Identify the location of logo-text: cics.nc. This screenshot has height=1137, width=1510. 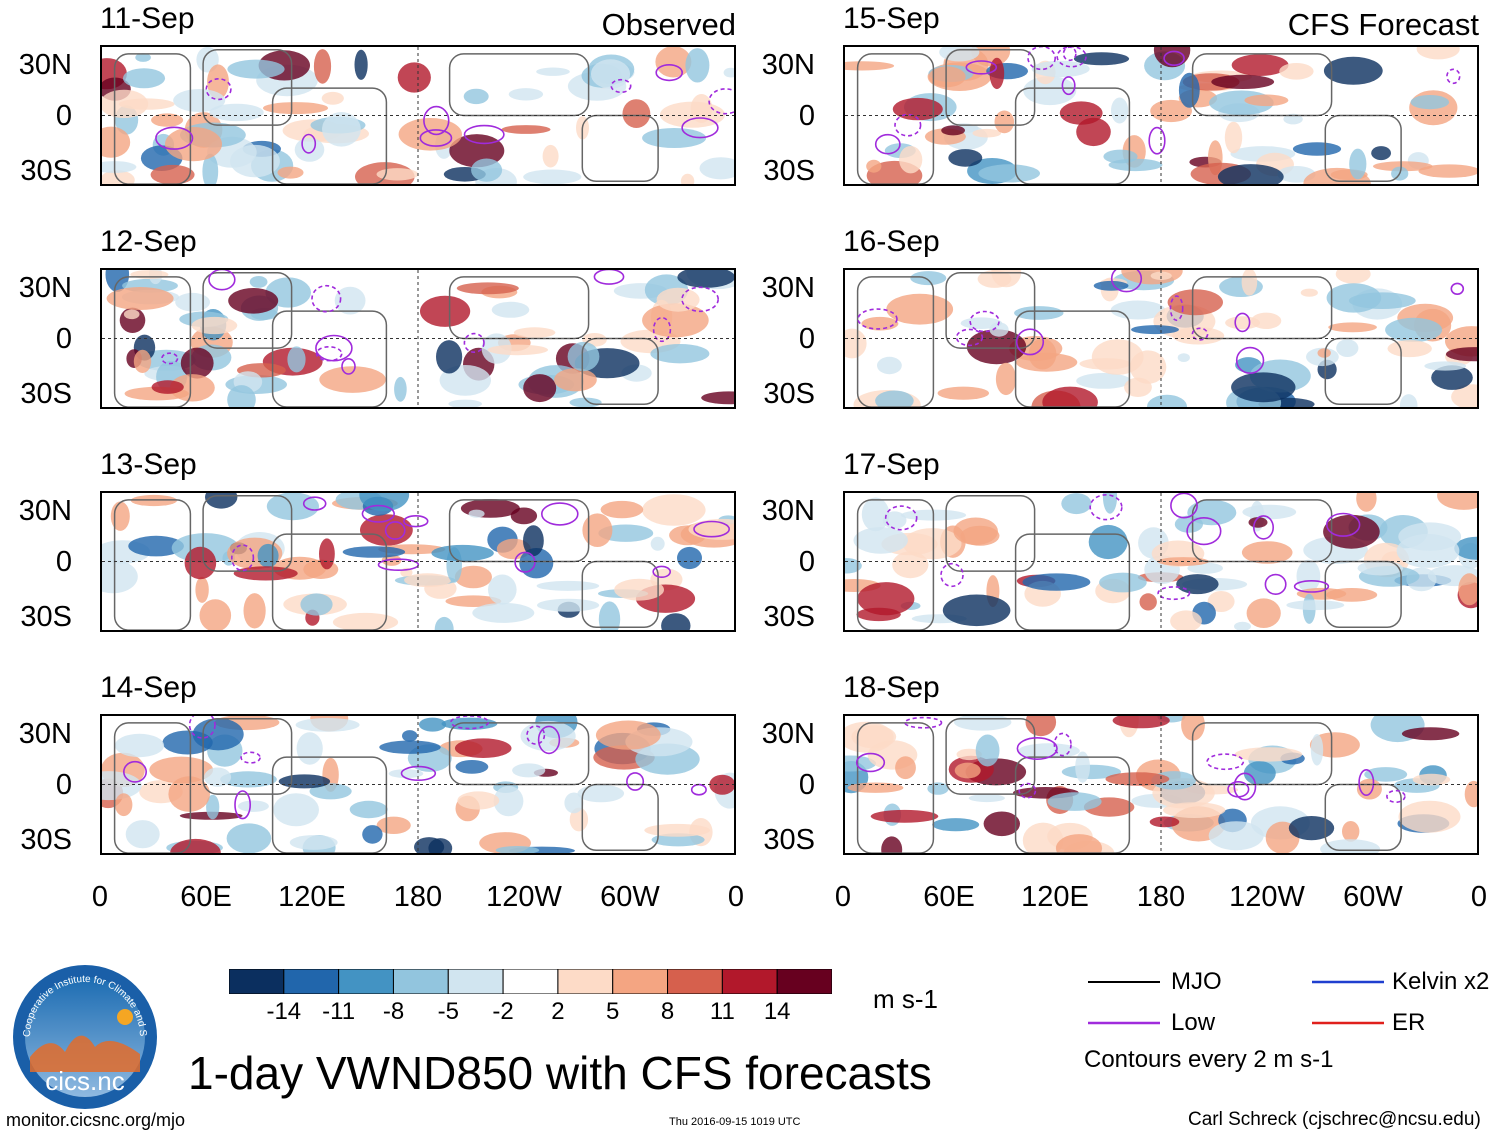
(84, 1081).